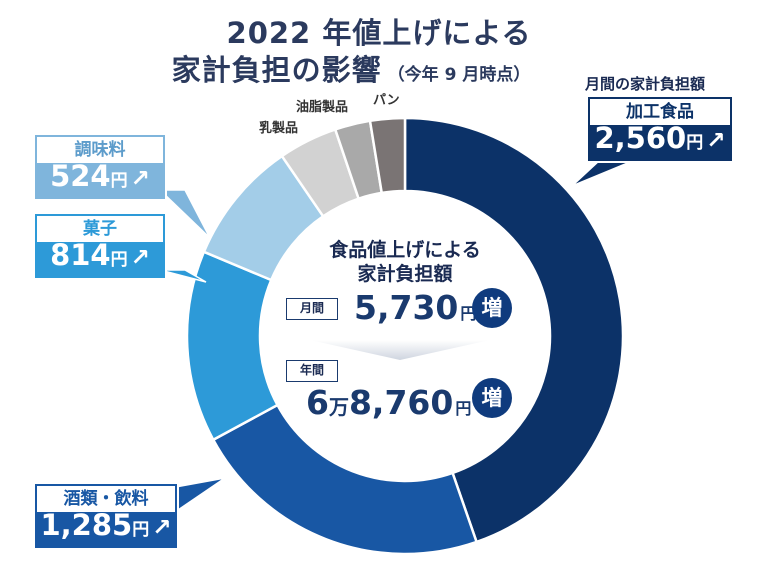 The image size is (758, 574). I want to click on center-title: 食品値上げによる 家計負担額, so click(405, 262).